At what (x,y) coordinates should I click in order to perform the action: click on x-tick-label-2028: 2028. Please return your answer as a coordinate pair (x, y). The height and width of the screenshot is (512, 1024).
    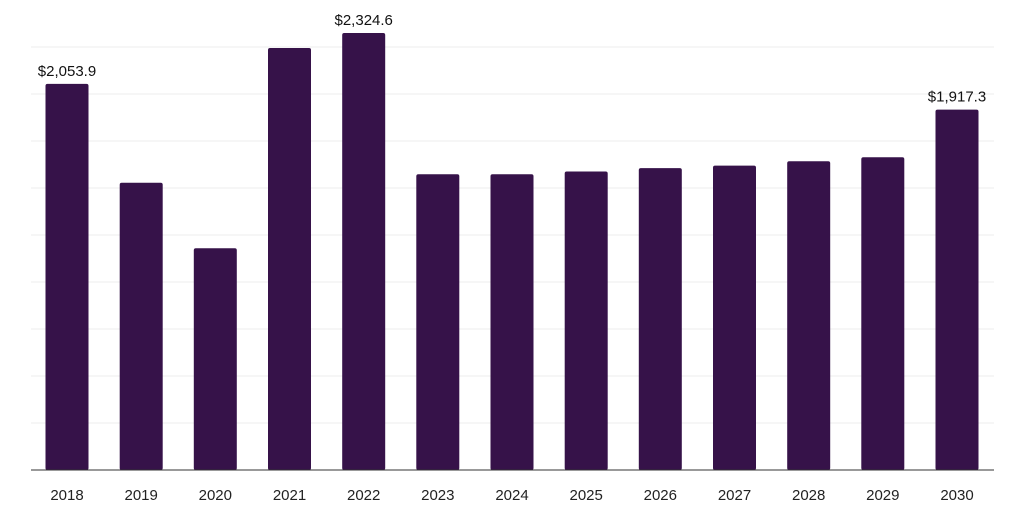
    Looking at the image, I should click on (808, 495).